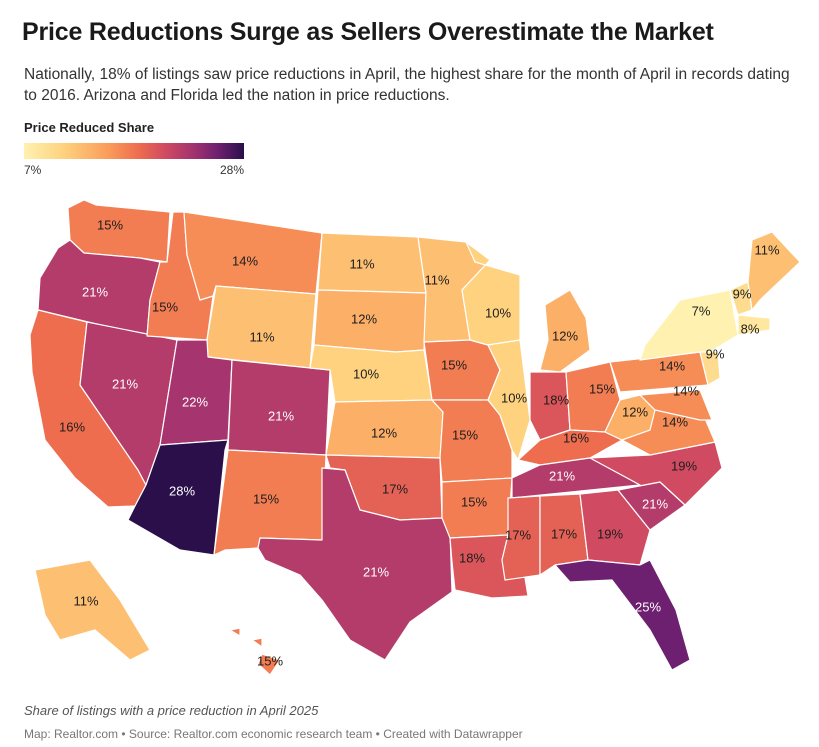  Describe the element at coordinates (474, 501) in the screenshot. I see `state-label-ar: 15%` at that location.